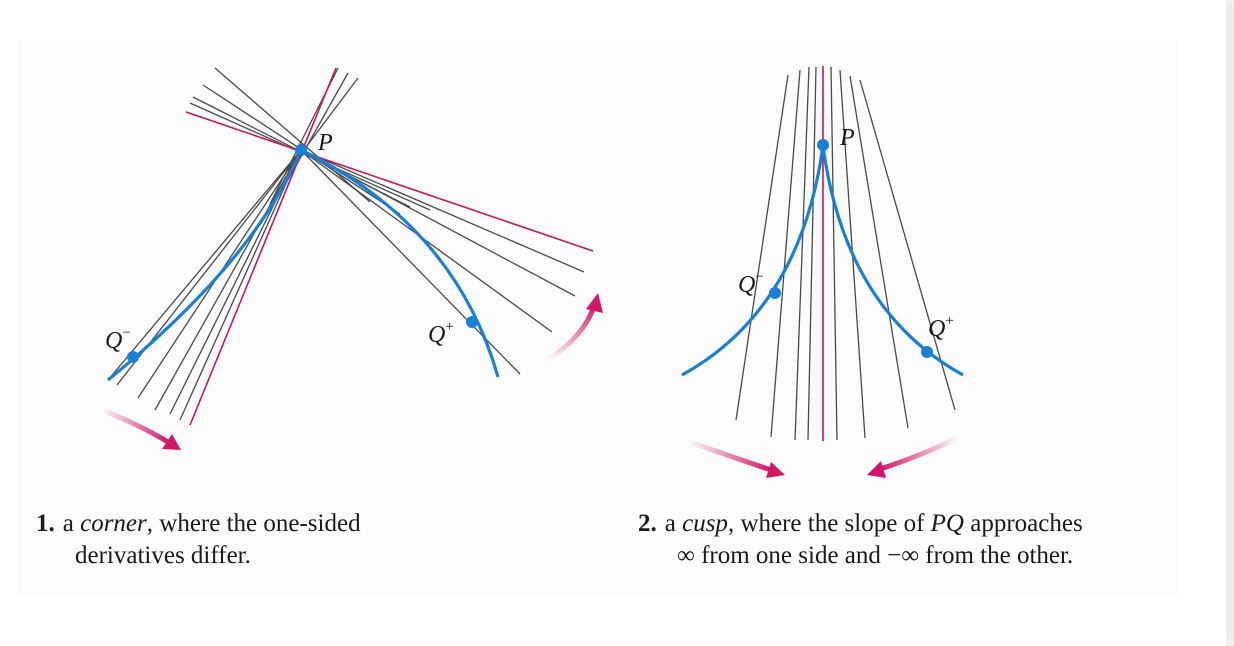 The width and height of the screenshot is (1234, 646). What do you see at coordinates (163, 555) in the screenshot?
I see `caption-text: derivatives differ.` at bounding box center [163, 555].